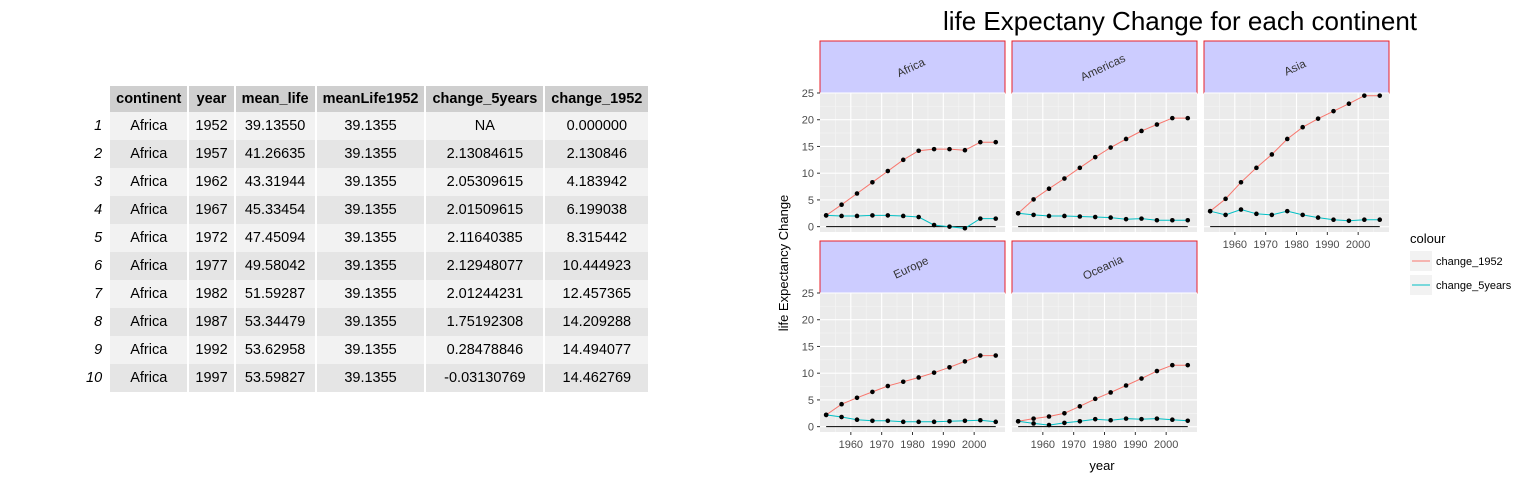 This screenshot has height=480, width=1536. What do you see at coordinates (485, 238) in the screenshot?
I see `table-cell-change_5years: 2.11640385` at bounding box center [485, 238].